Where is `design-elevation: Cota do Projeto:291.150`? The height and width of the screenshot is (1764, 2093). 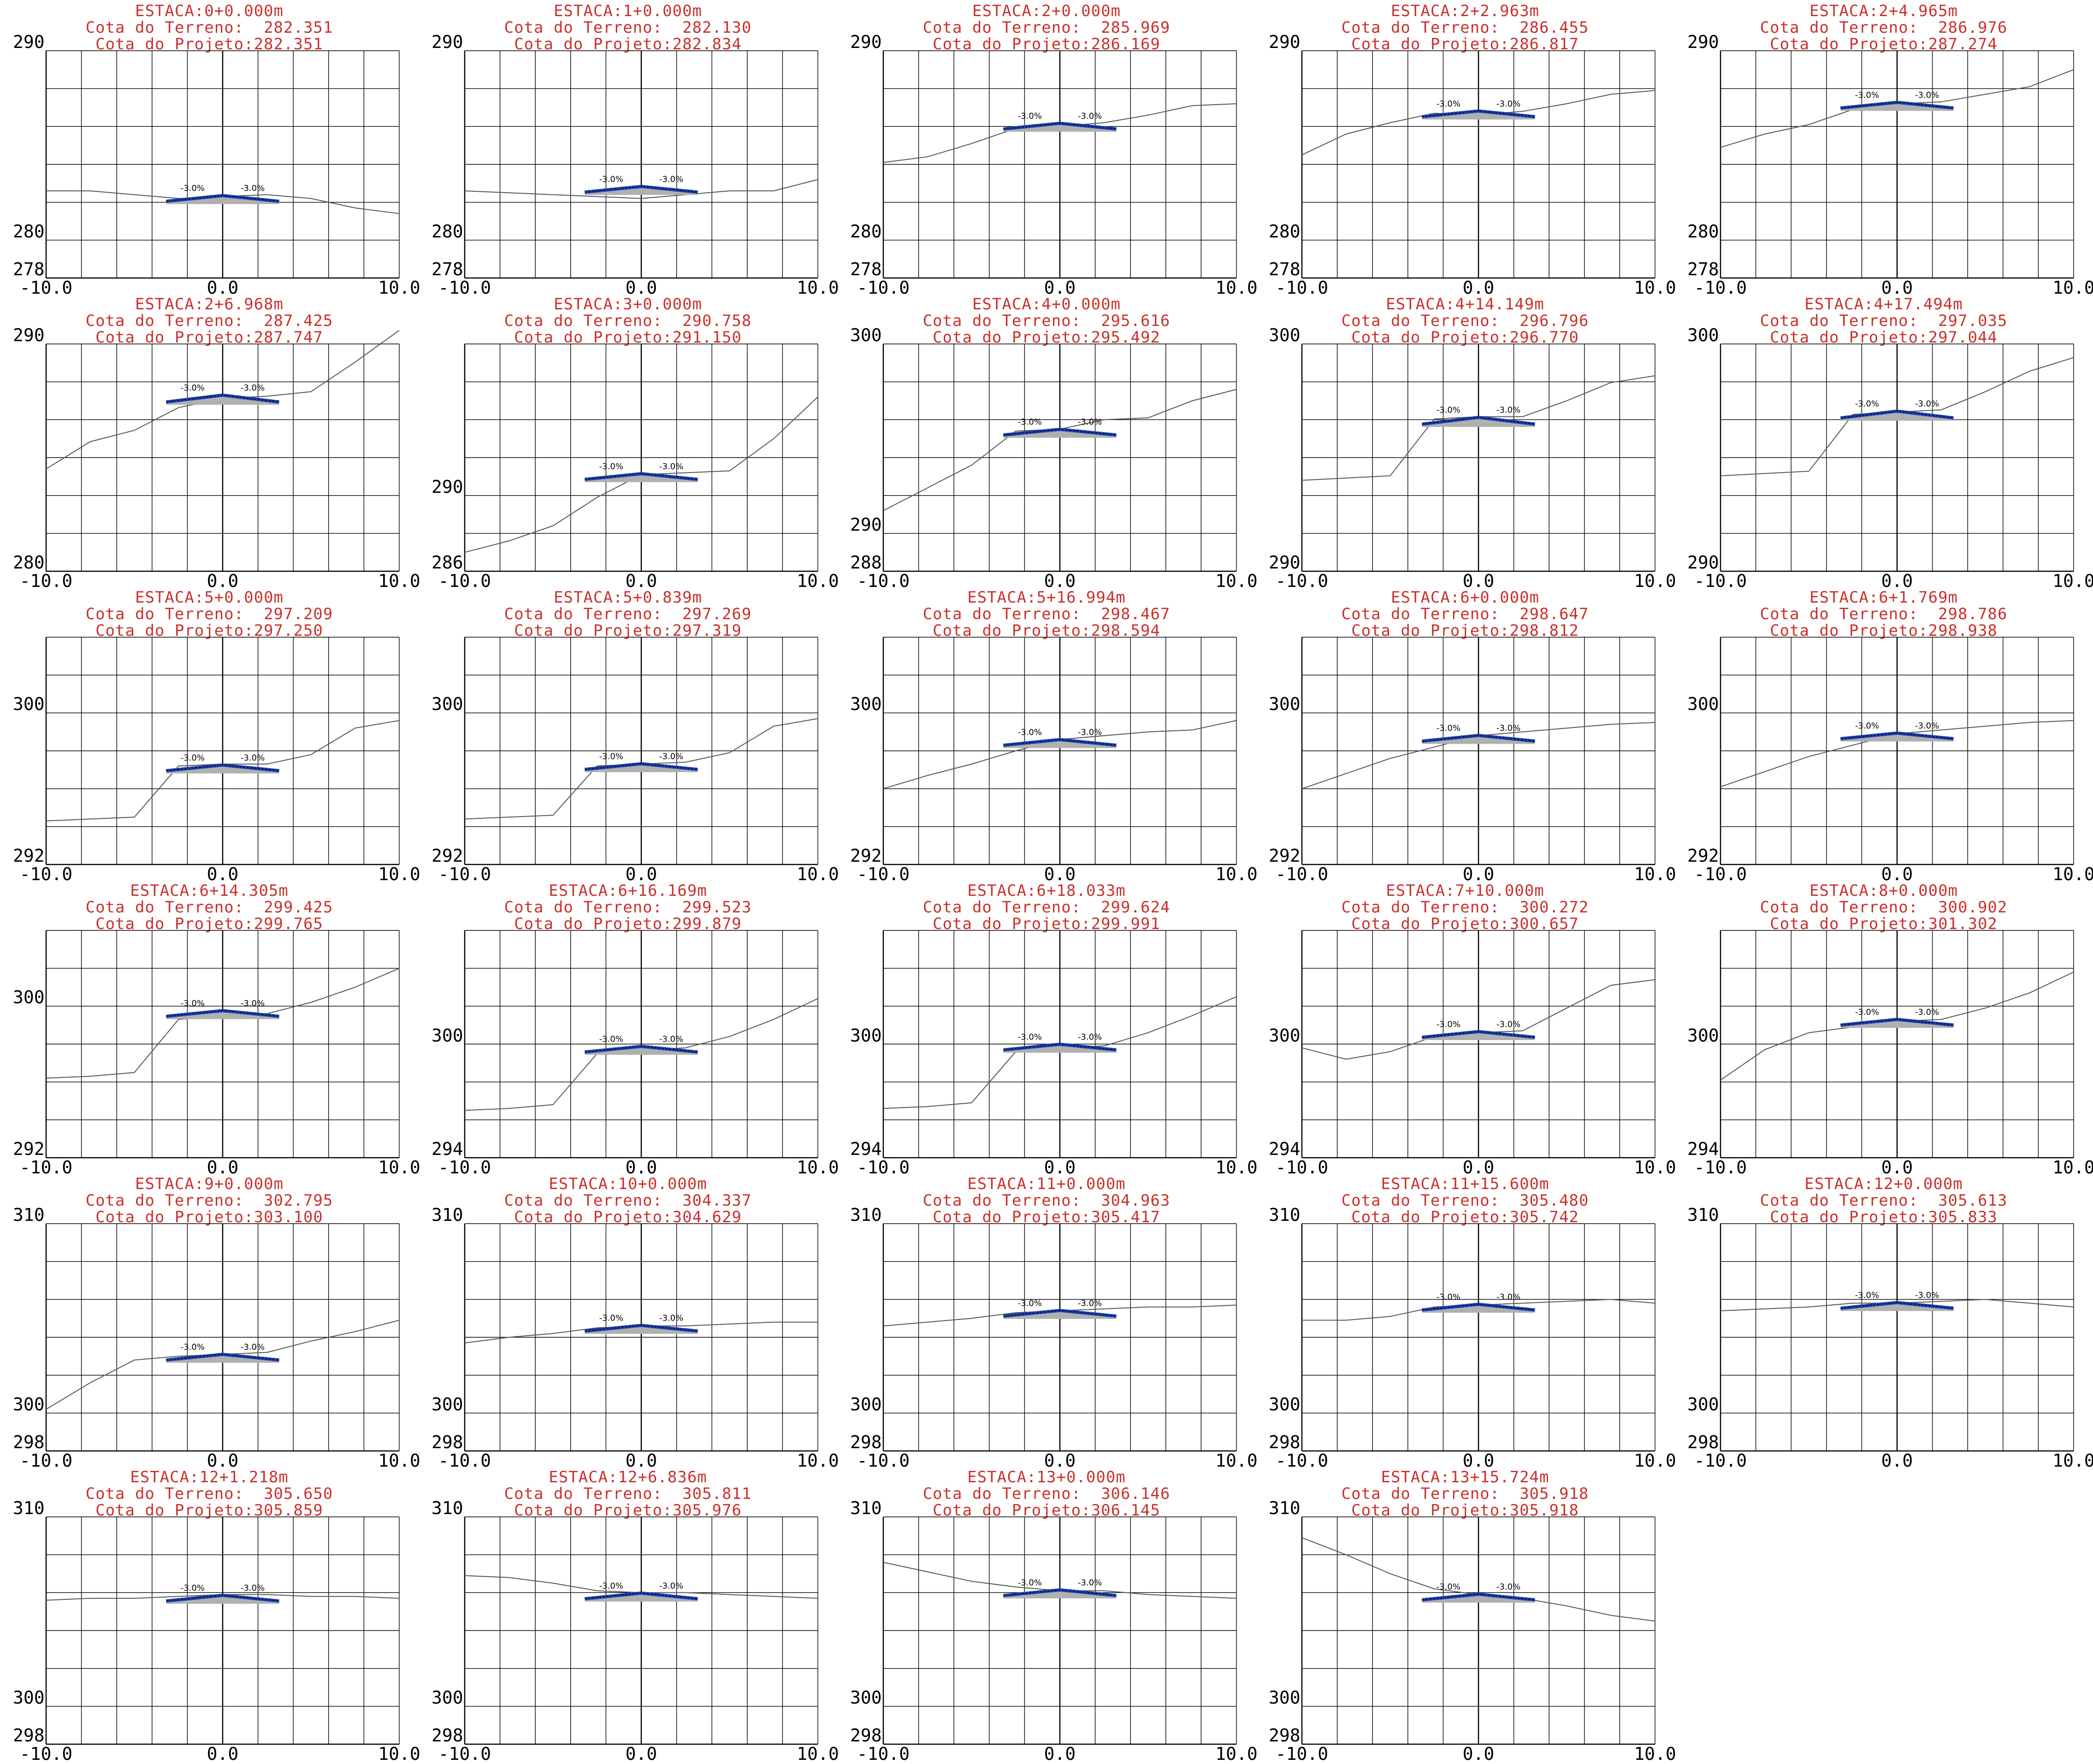 design-elevation: Cota do Projeto:291.150 is located at coordinates (628, 337).